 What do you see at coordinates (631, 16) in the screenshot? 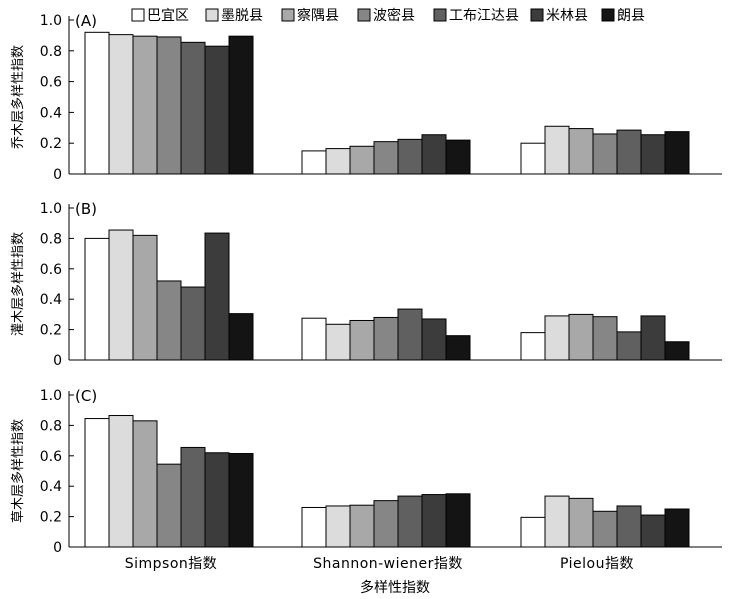
I see `legend-label: 朗县` at bounding box center [631, 16].